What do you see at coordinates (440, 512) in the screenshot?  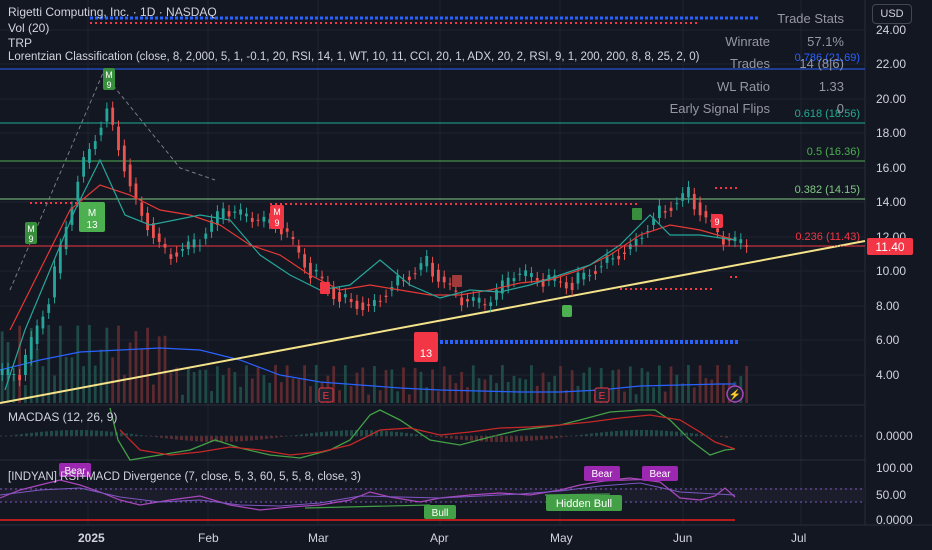 I see `bull-tag: Bull` at bounding box center [440, 512].